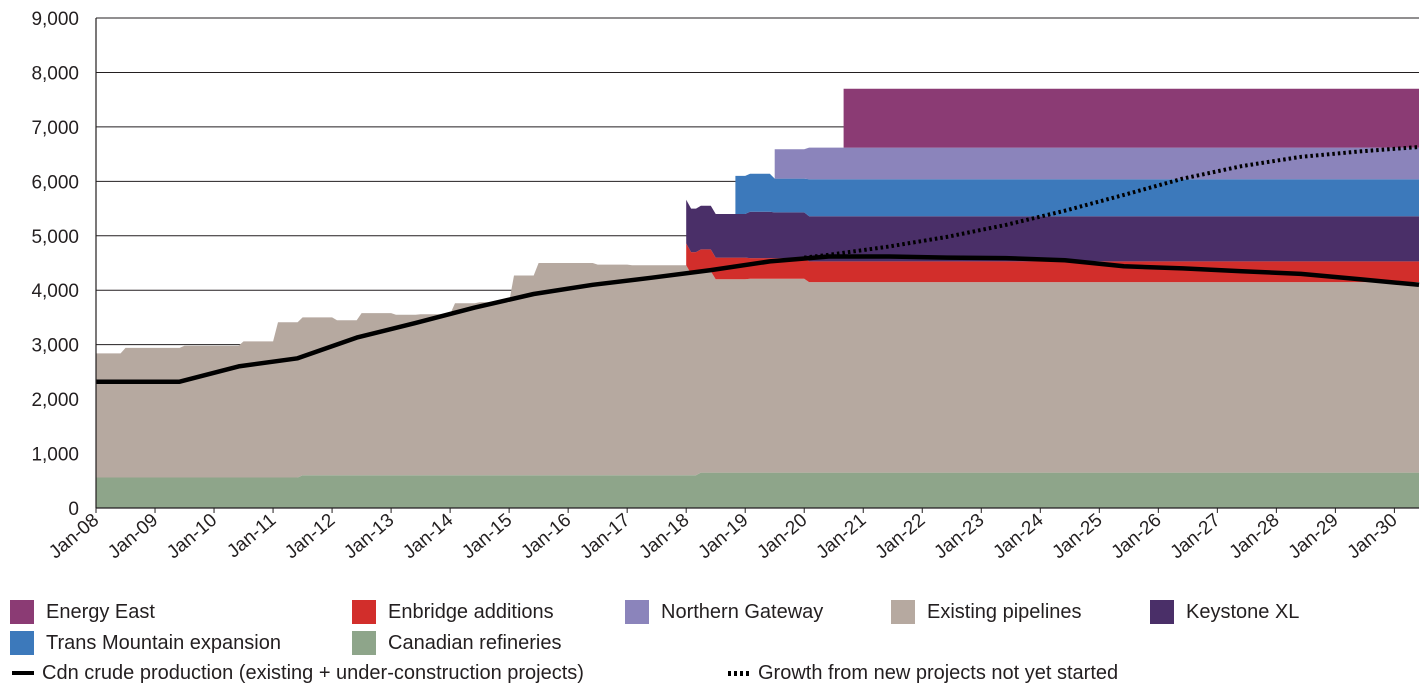  I want to click on y-tick-label: 6,000, so click(55, 182).